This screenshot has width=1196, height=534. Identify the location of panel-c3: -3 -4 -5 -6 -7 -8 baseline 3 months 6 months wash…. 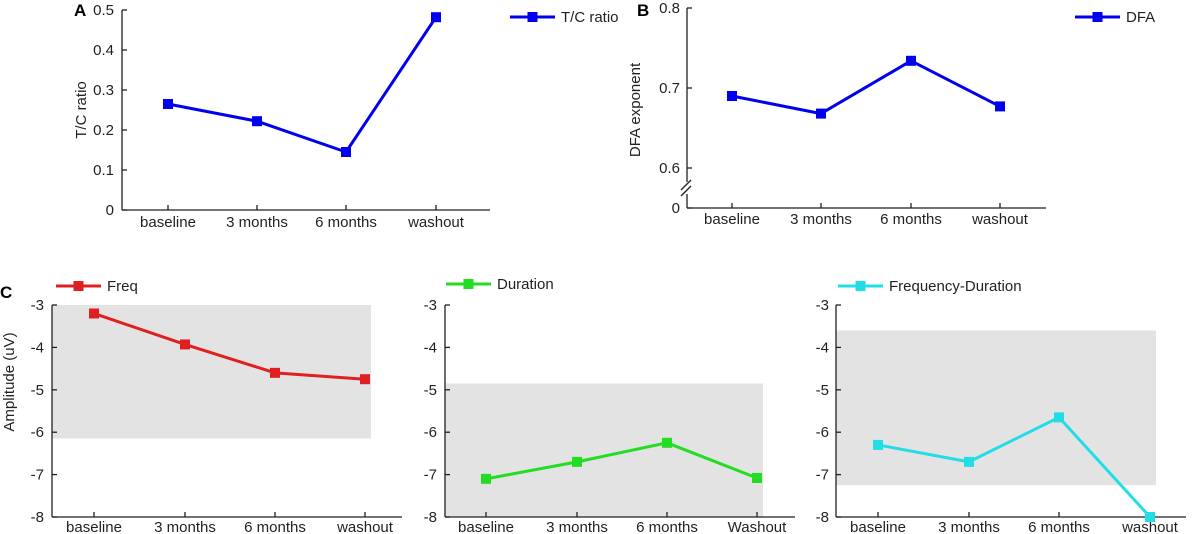
(1001, 406).